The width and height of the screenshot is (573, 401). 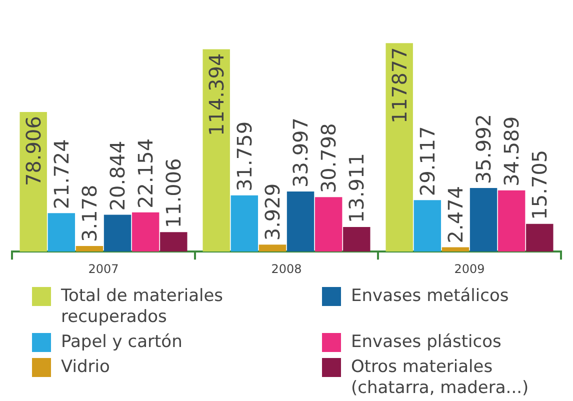 I want to click on data-label: 15.705, so click(x=540, y=185).